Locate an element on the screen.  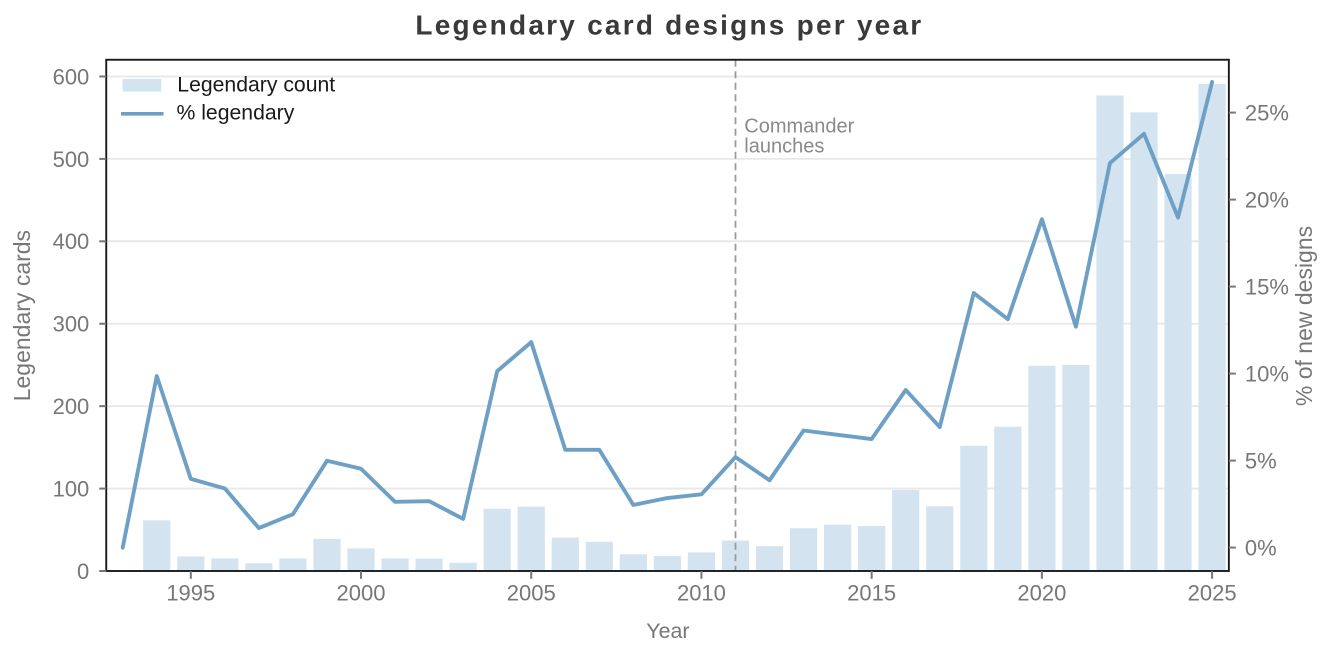
svg-text: 5% is located at coordinates (1261, 461).